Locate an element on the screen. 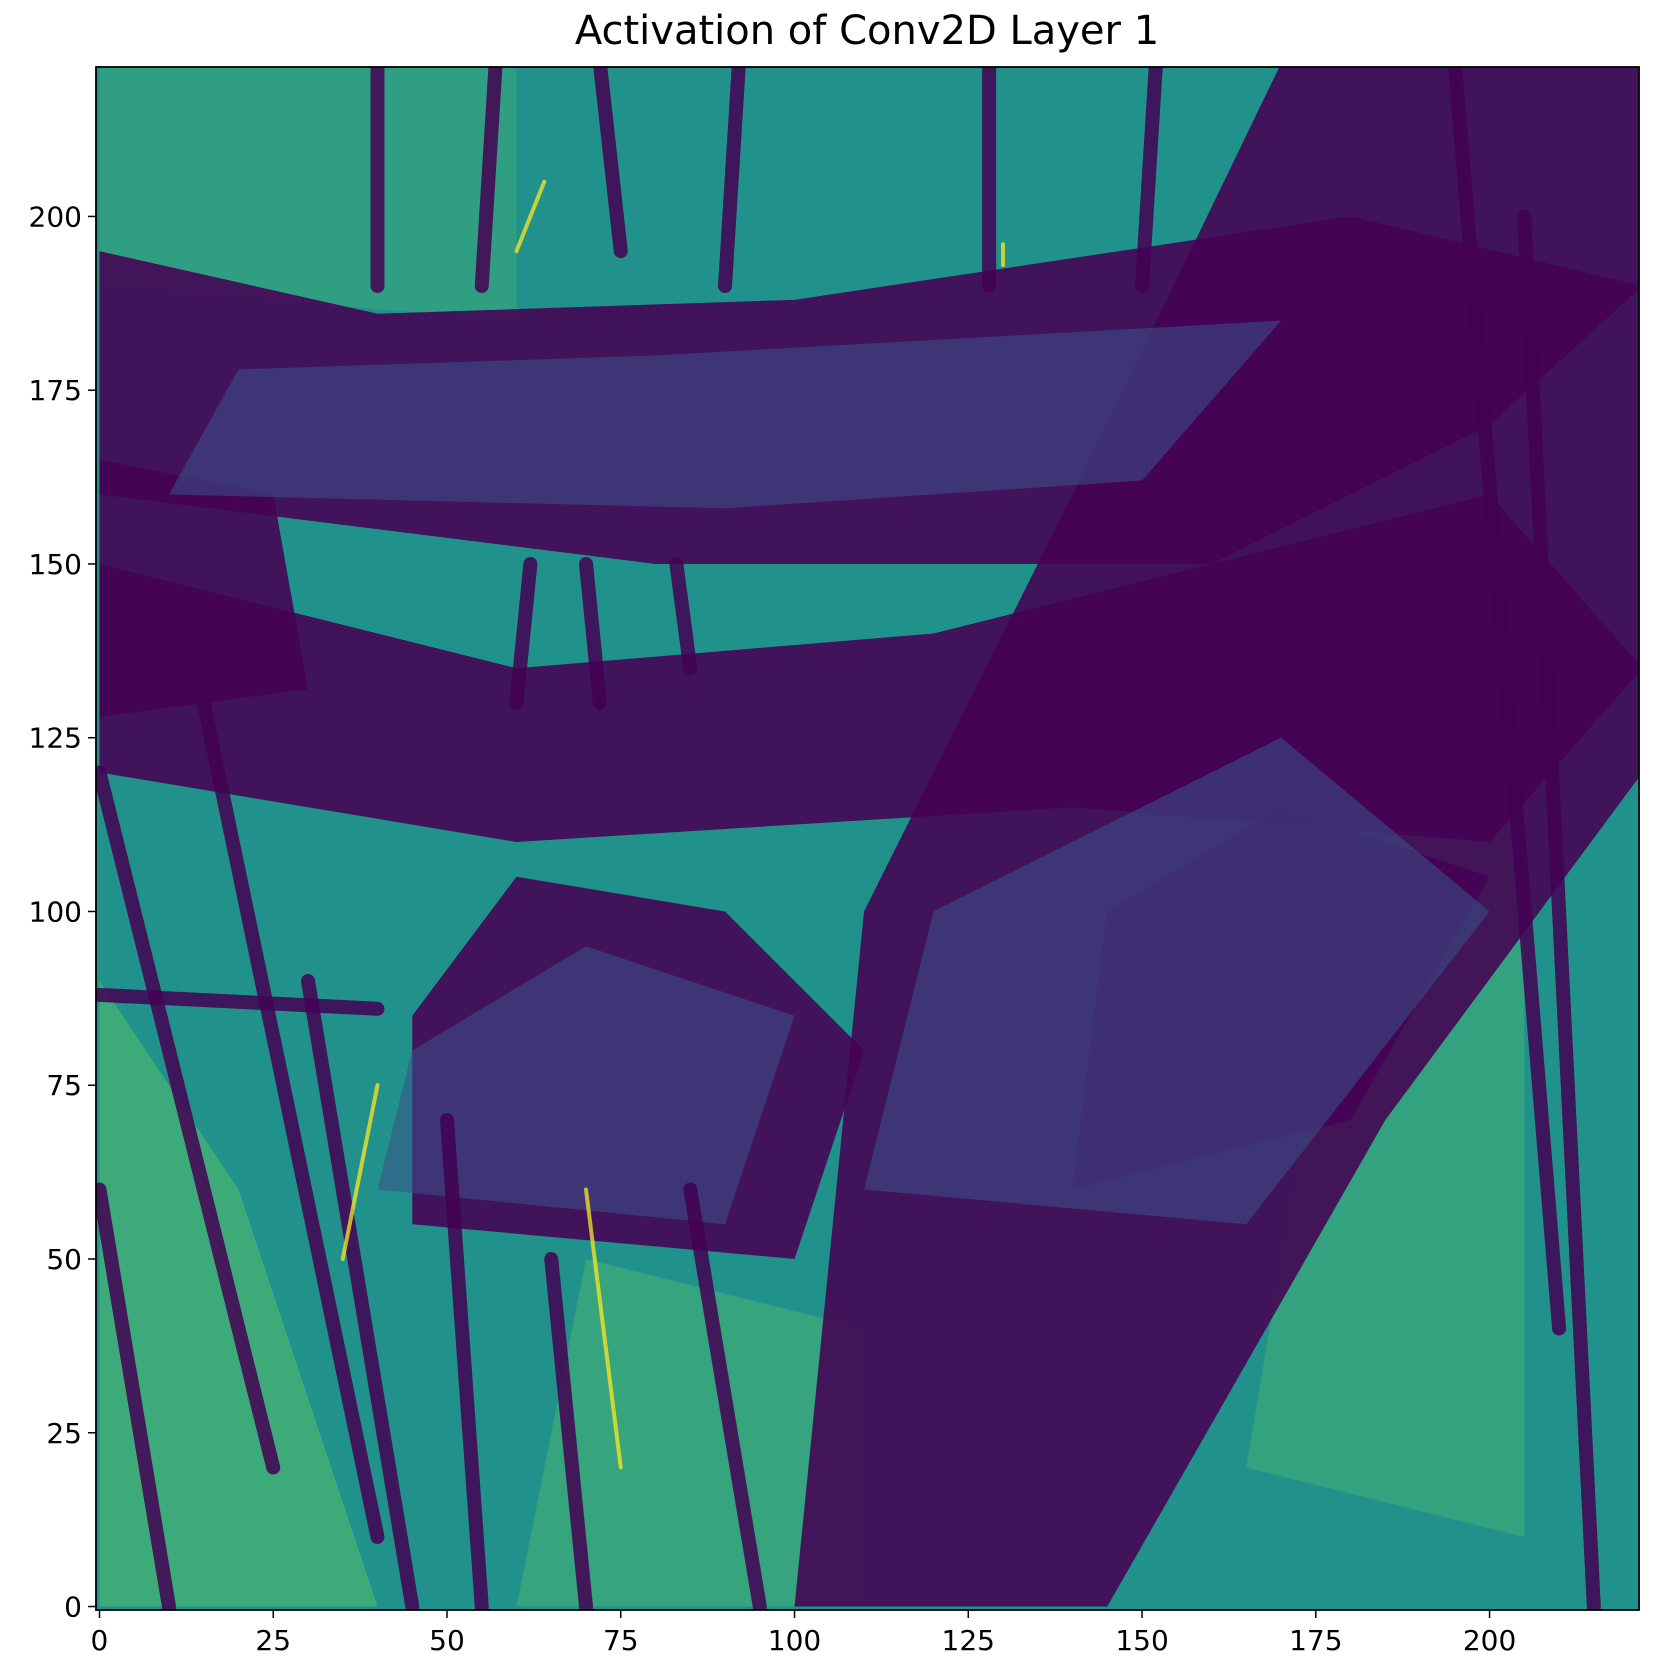 The image size is (1664, 1664). x-tick-label: 150 is located at coordinates (1141, 1640).